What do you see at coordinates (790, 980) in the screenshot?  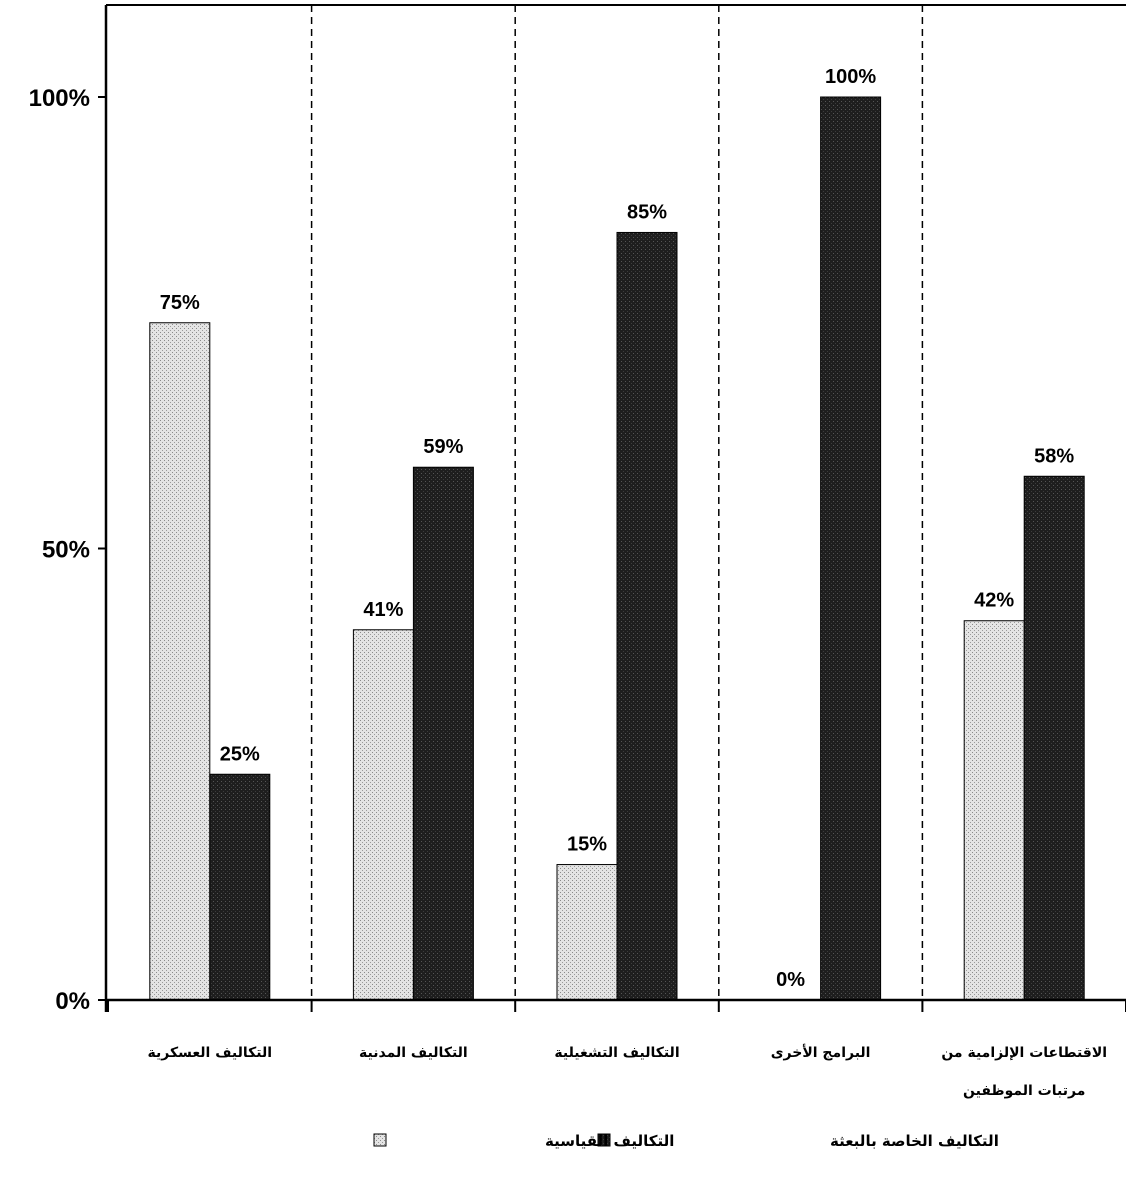 I see `data-label: 0%` at bounding box center [790, 980].